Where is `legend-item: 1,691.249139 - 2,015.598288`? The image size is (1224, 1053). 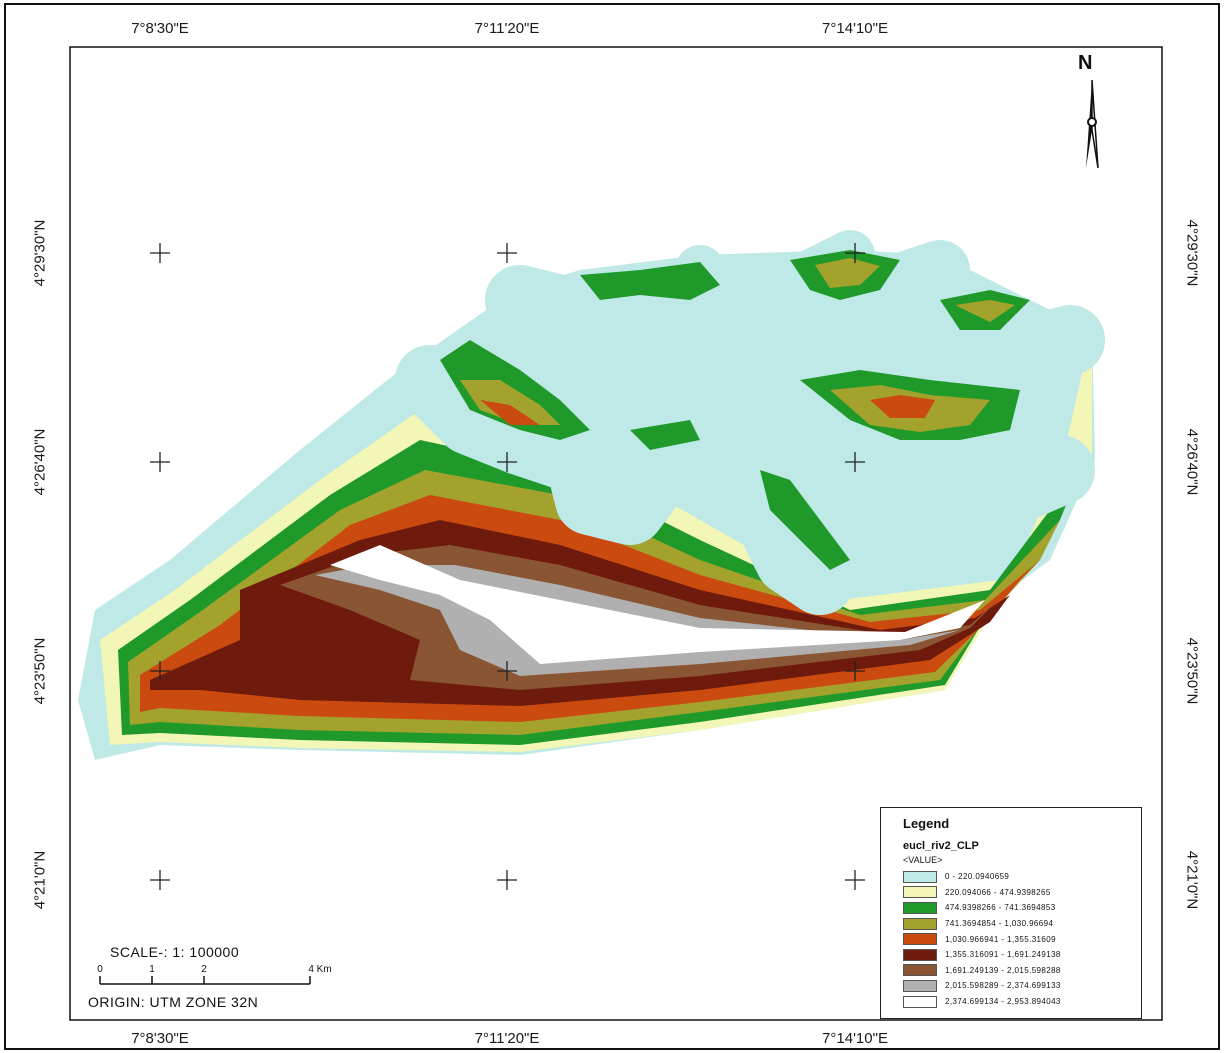 legend-item: 1,691.249139 - 2,015.598288 is located at coordinates (1022, 971).